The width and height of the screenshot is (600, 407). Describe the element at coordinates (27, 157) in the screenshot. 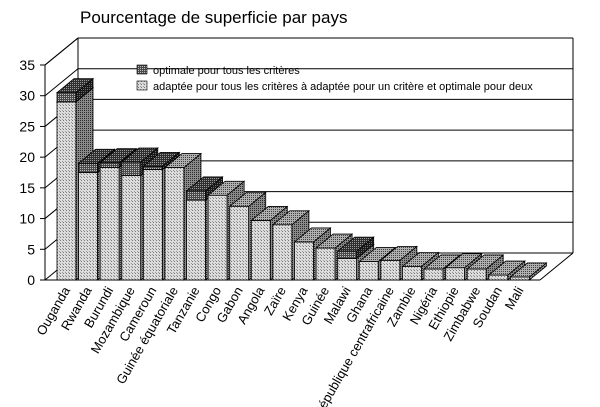

I see `y-tick-label: 20` at that location.